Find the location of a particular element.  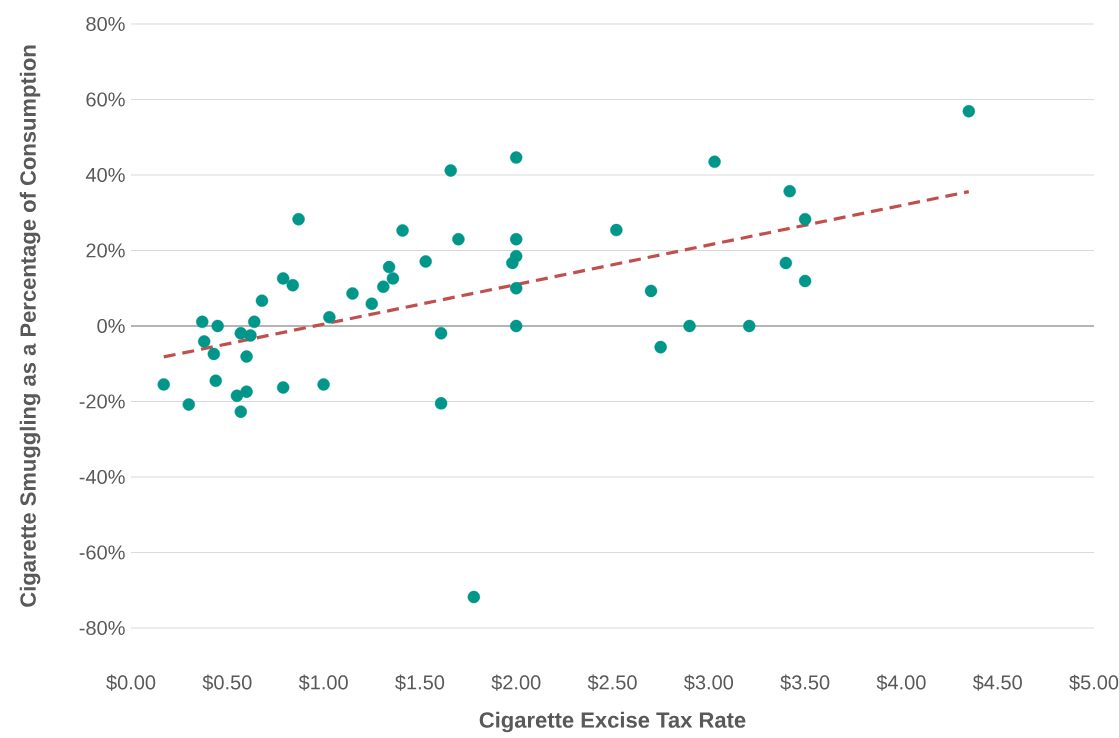

x-tick-label: $3.00 is located at coordinates (709, 682).